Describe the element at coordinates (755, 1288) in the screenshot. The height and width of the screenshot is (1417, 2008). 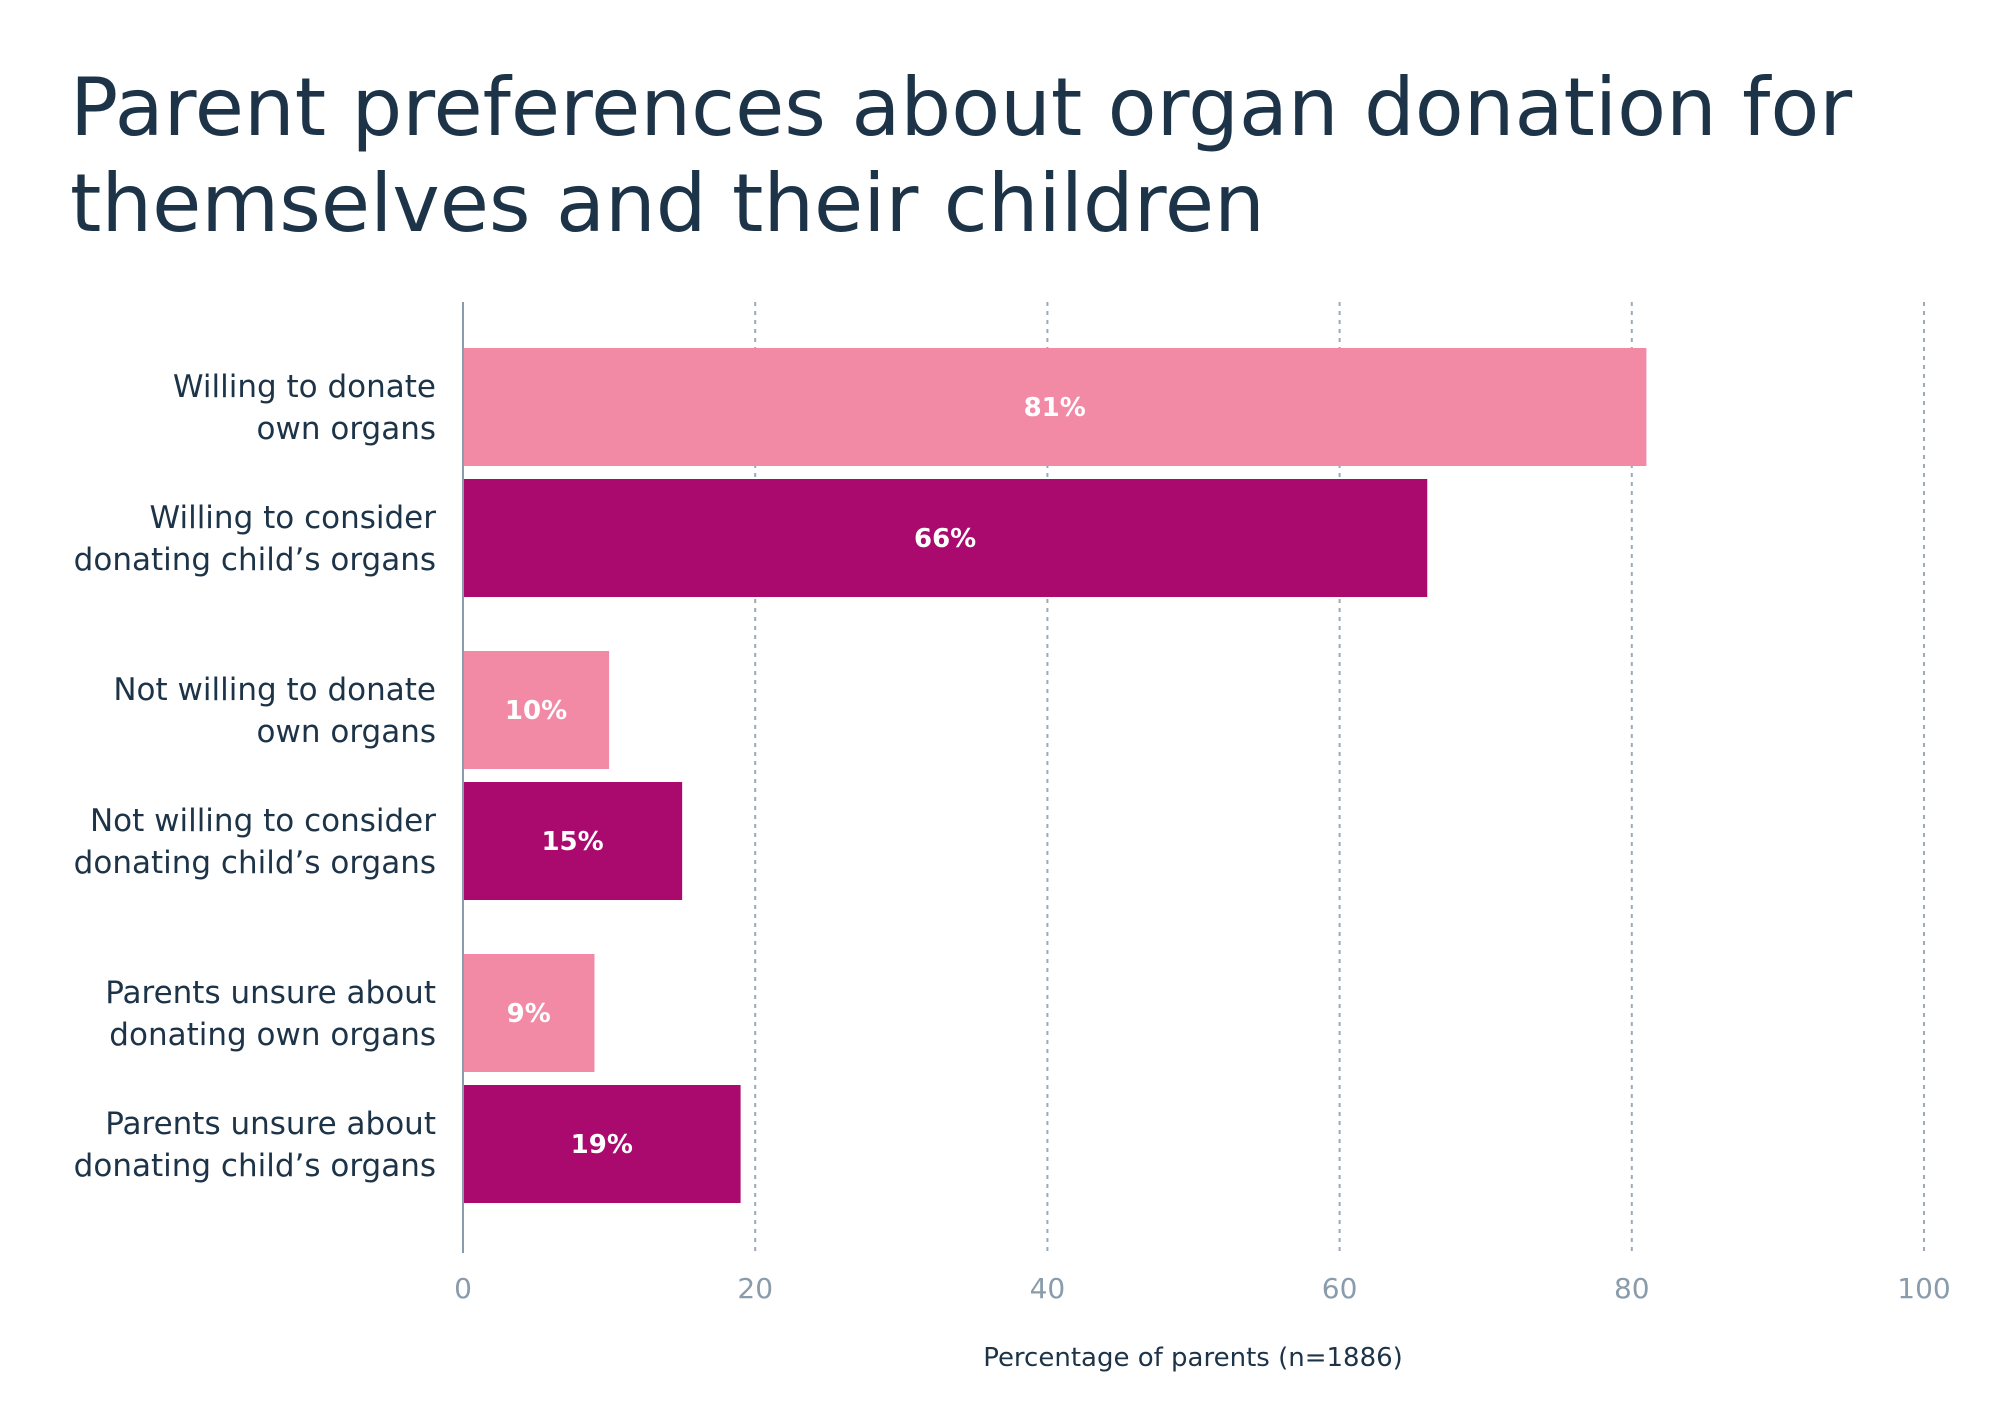
I see `tick-label: 20` at that location.